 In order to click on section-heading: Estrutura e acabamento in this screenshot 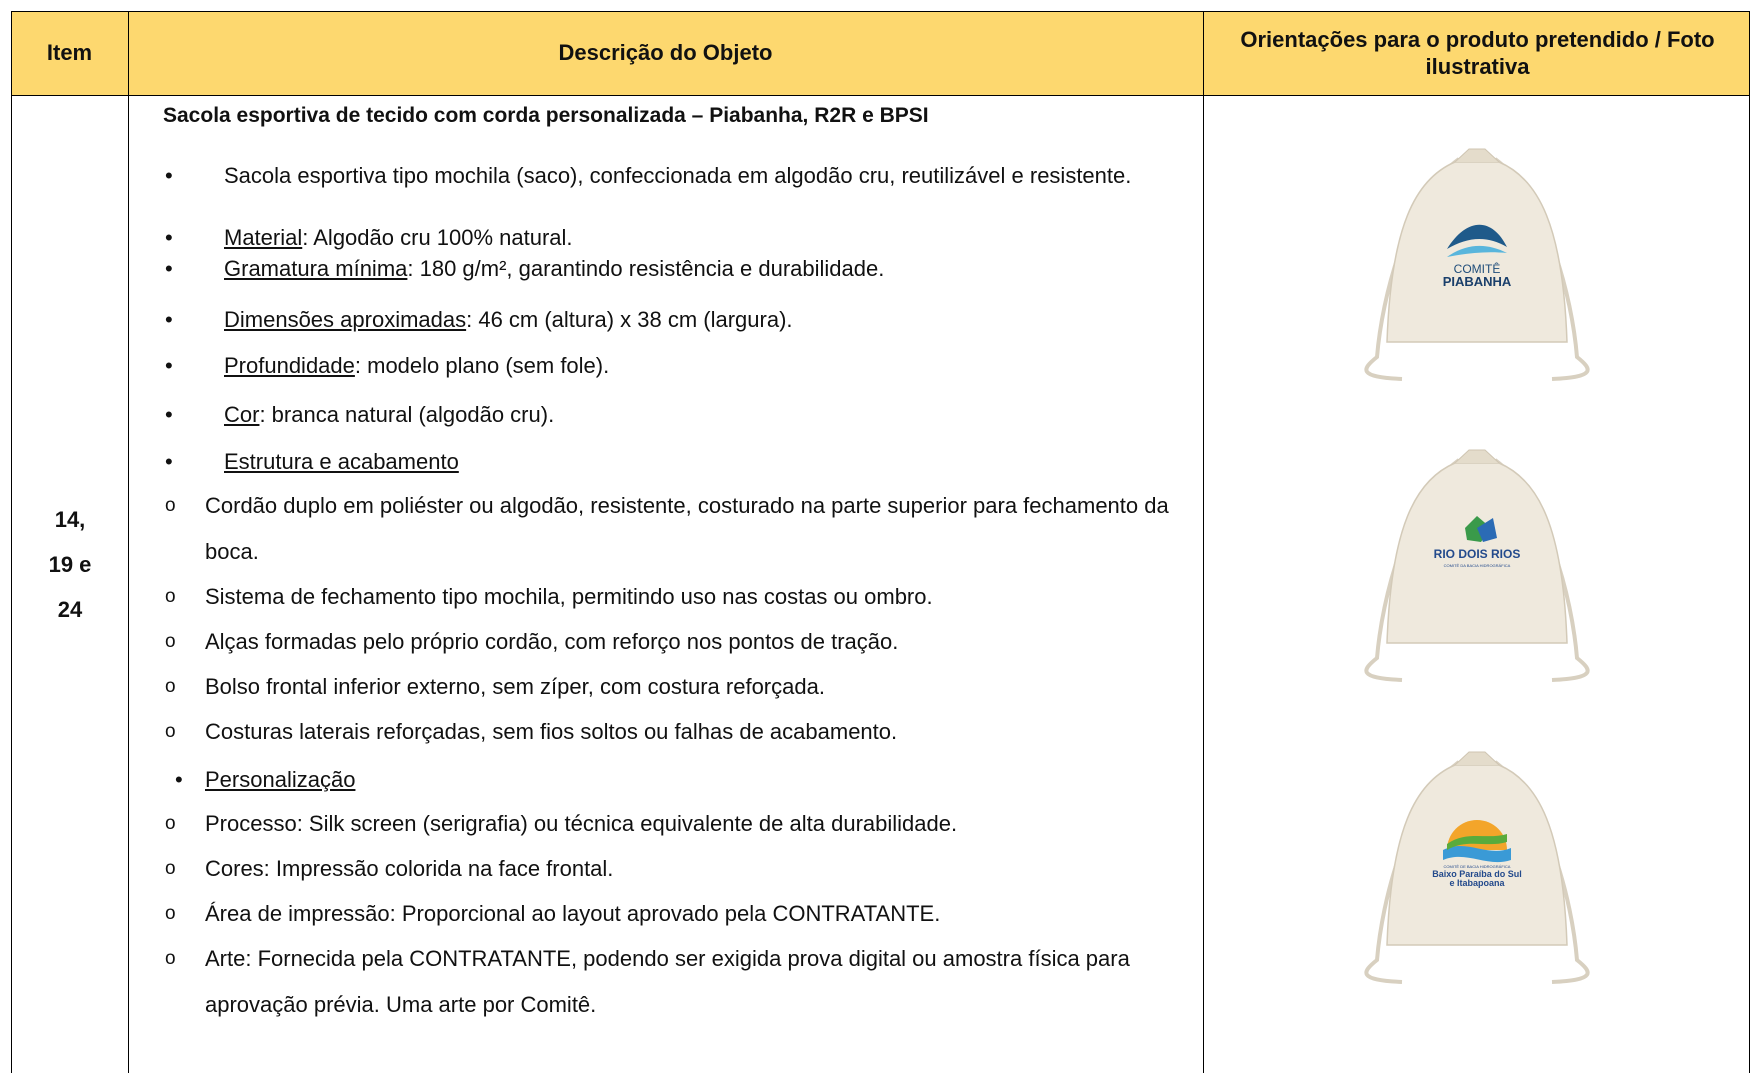, I will do `click(312, 462)`.